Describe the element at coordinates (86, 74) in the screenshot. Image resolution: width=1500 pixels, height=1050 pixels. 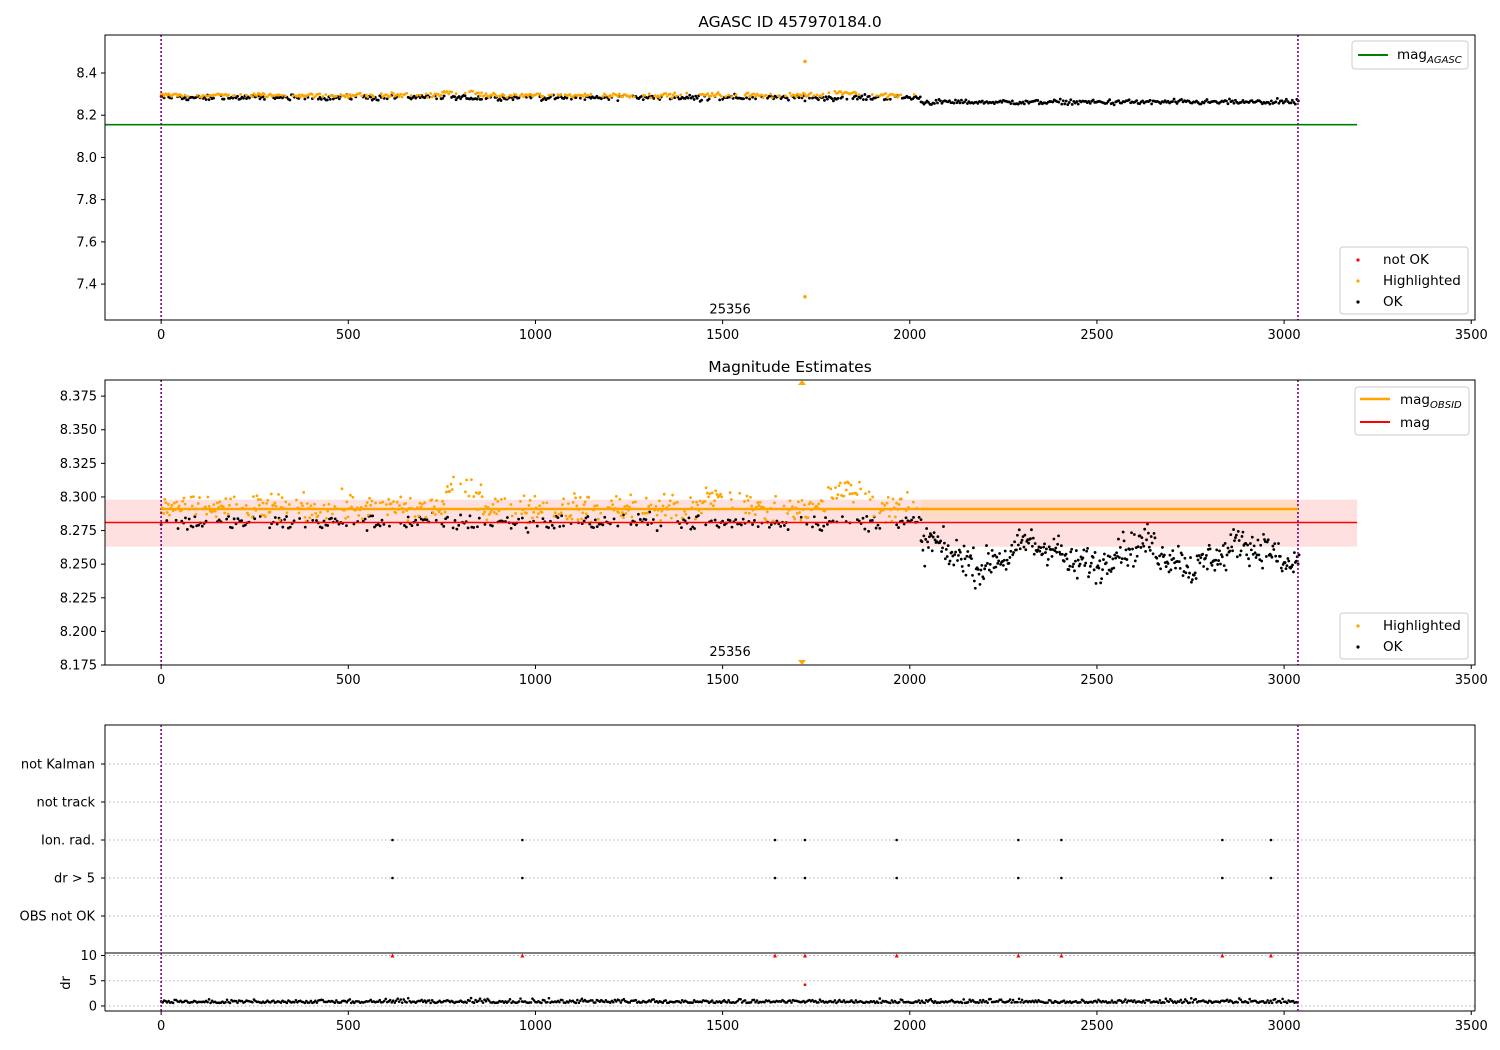
I see `y-tick-label: 8.4` at that location.